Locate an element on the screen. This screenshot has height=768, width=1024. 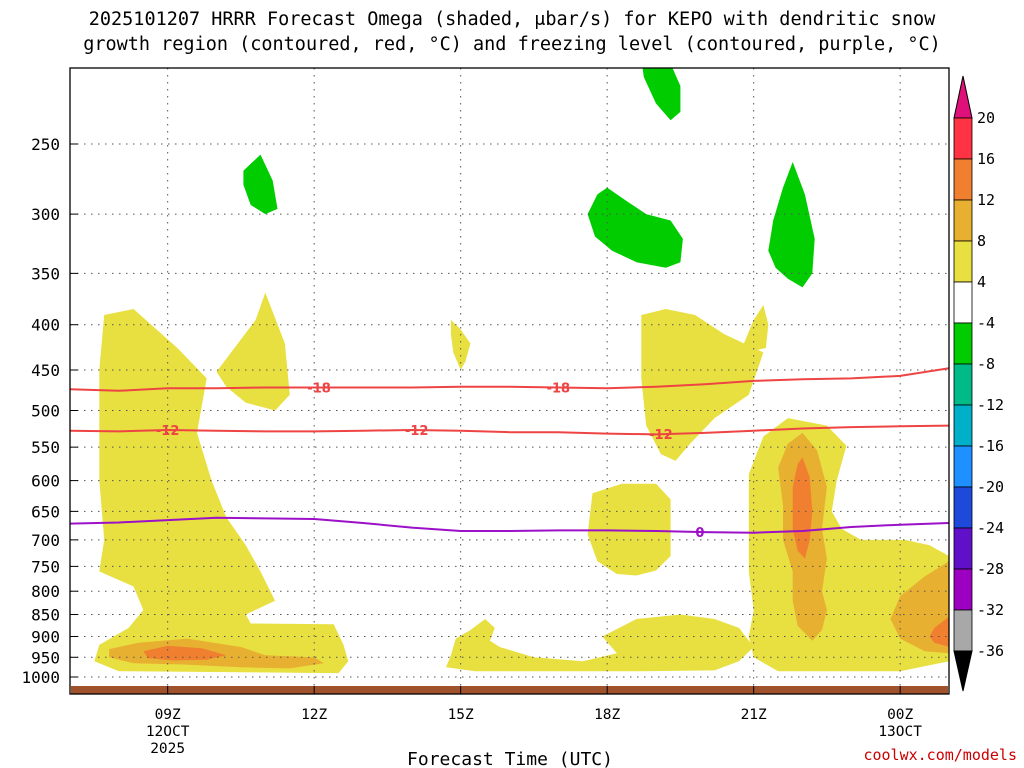
ytick-label-650: 650 is located at coordinates (45, 511).